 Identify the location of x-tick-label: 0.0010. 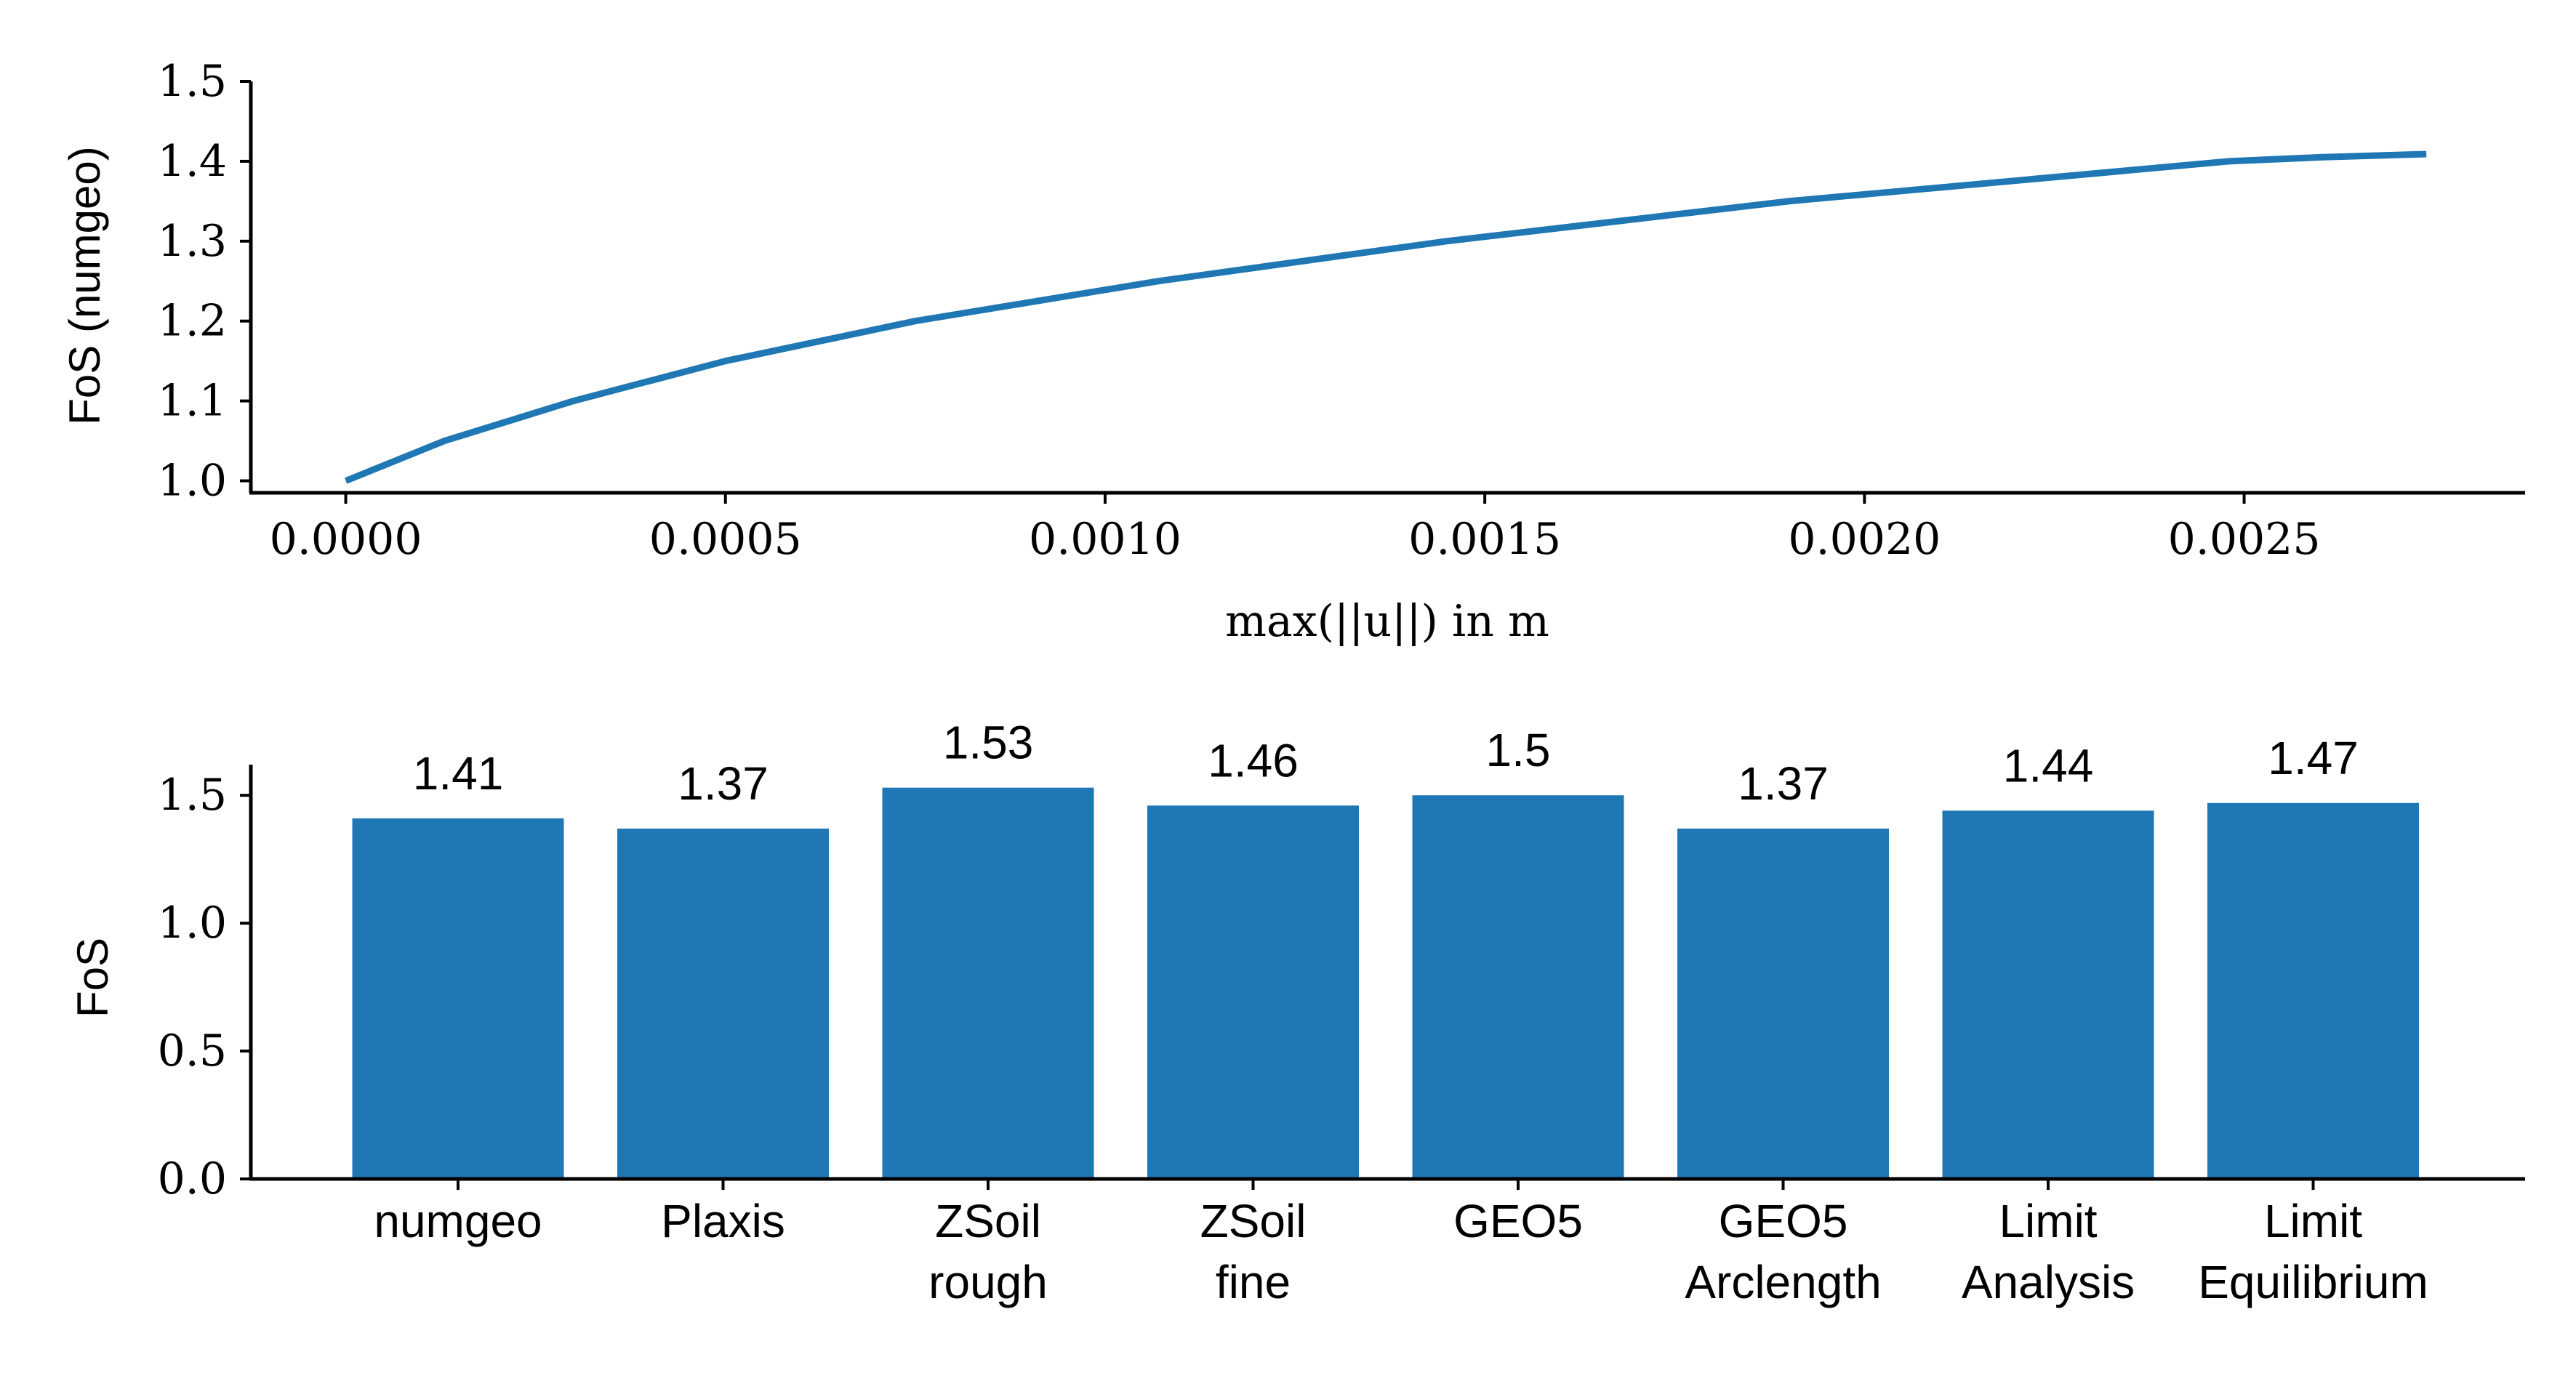
(1105, 539).